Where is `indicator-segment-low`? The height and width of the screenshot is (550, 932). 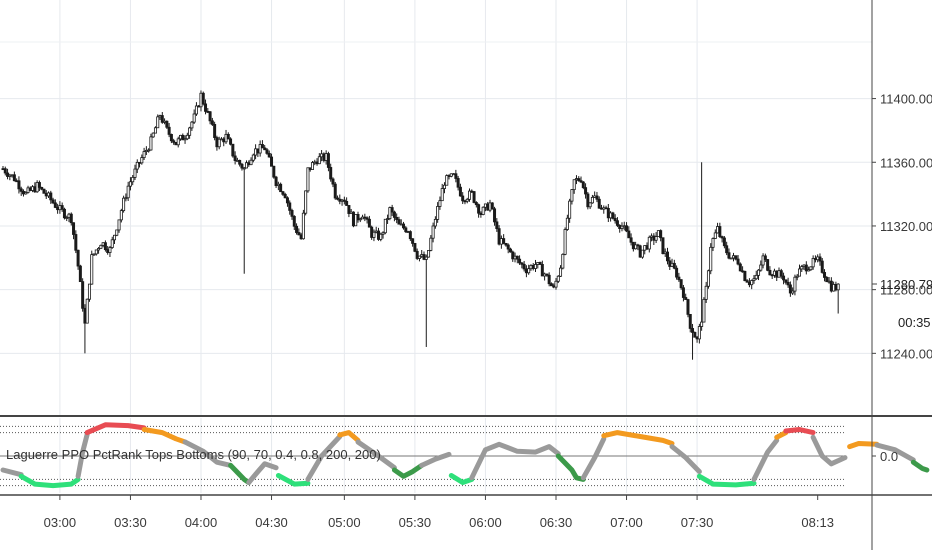 indicator-segment-low is located at coordinates (570, 467).